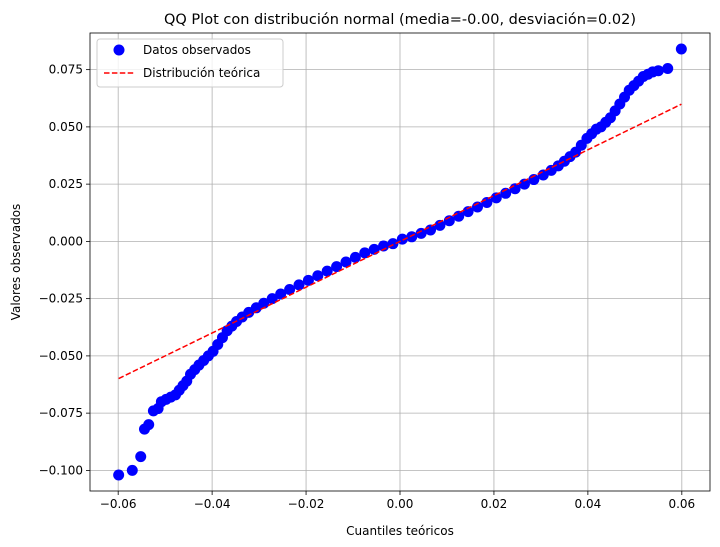 This screenshot has width=720, height=547. What do you see at coordinates (588, 504) in the screenshot?
I see `x-tick-label: 0.04` at bounding box center [588, 504].